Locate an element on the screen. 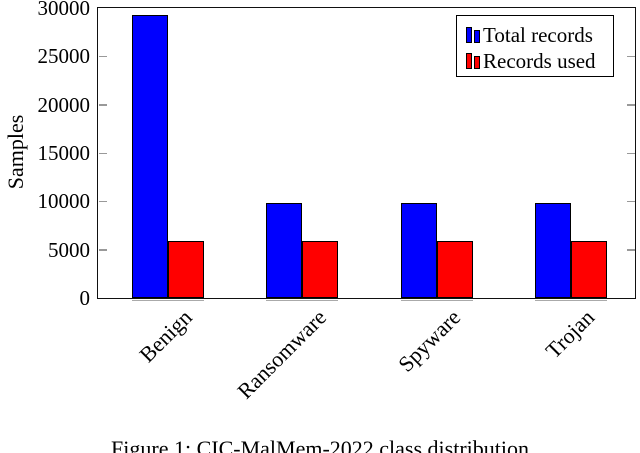  y-tick-label: 5000 is located at coordinates (69, 249).